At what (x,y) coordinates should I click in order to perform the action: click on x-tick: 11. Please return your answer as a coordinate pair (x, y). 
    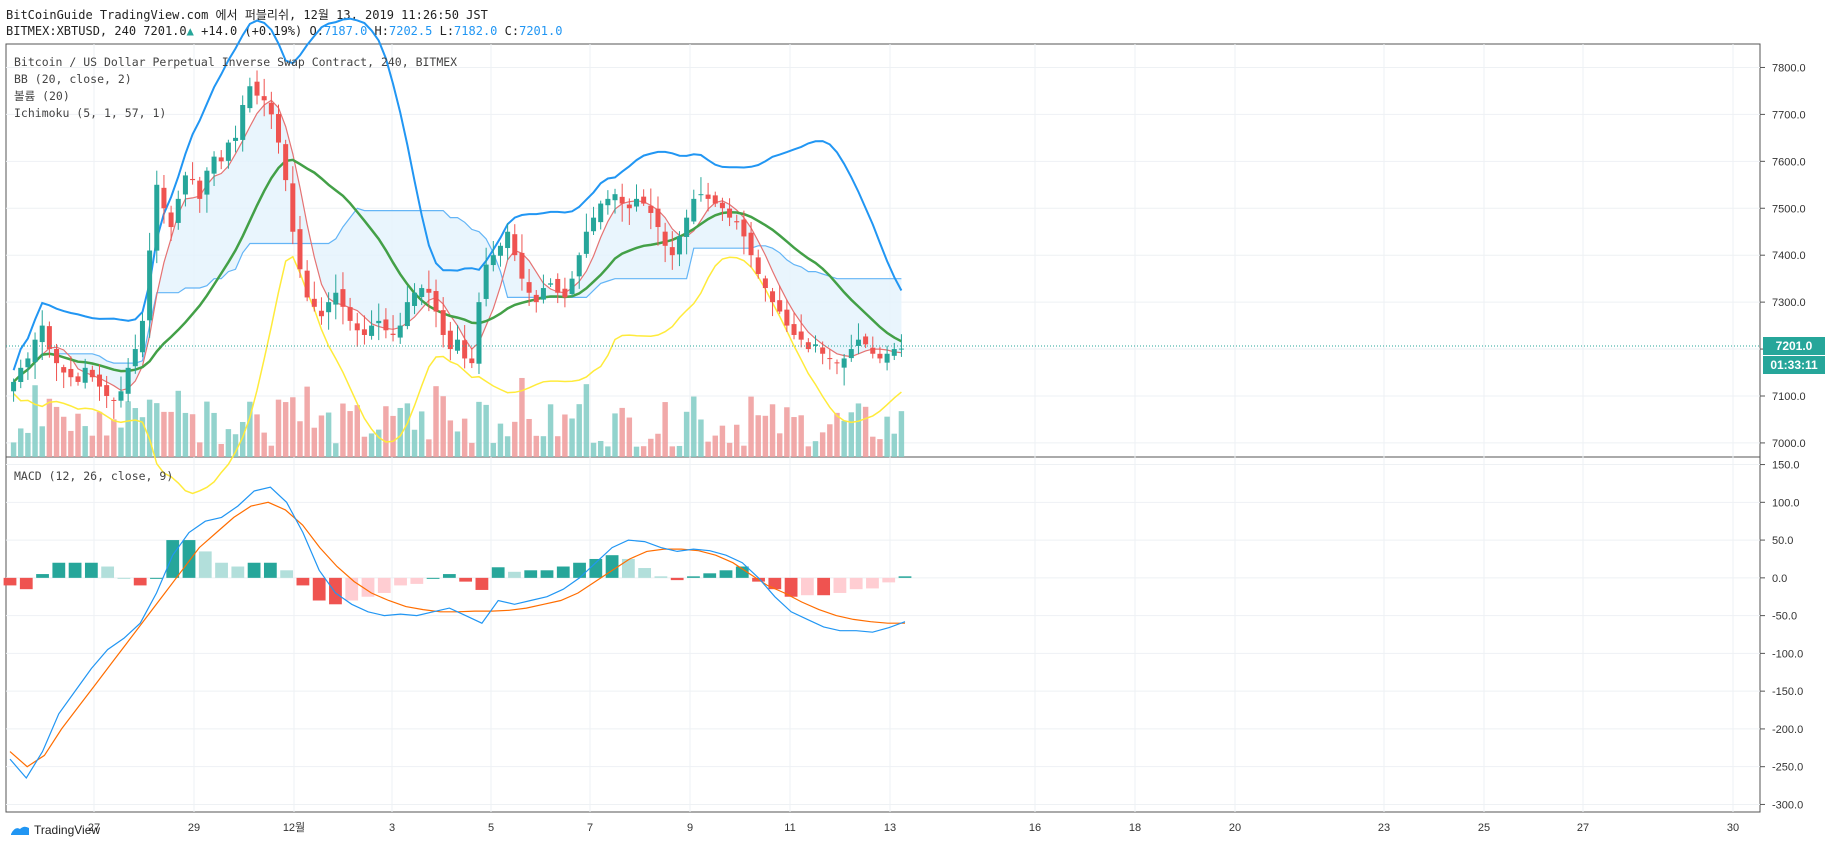
    Looking at the image, I should click on (789, 828).